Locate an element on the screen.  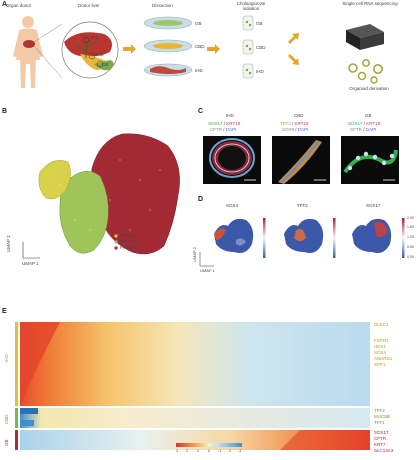
umap-ylabel: UMAP 2 is located at coordinates (8, 243).